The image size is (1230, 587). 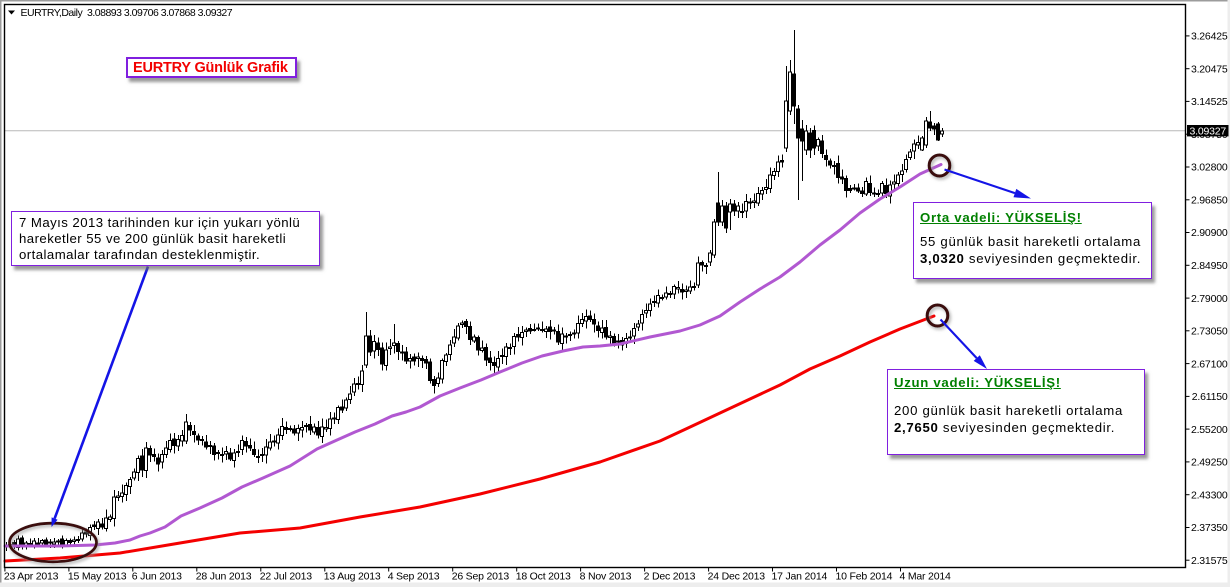 I want to click on svg-text: 3.20475, so click(x=1209, y=69).